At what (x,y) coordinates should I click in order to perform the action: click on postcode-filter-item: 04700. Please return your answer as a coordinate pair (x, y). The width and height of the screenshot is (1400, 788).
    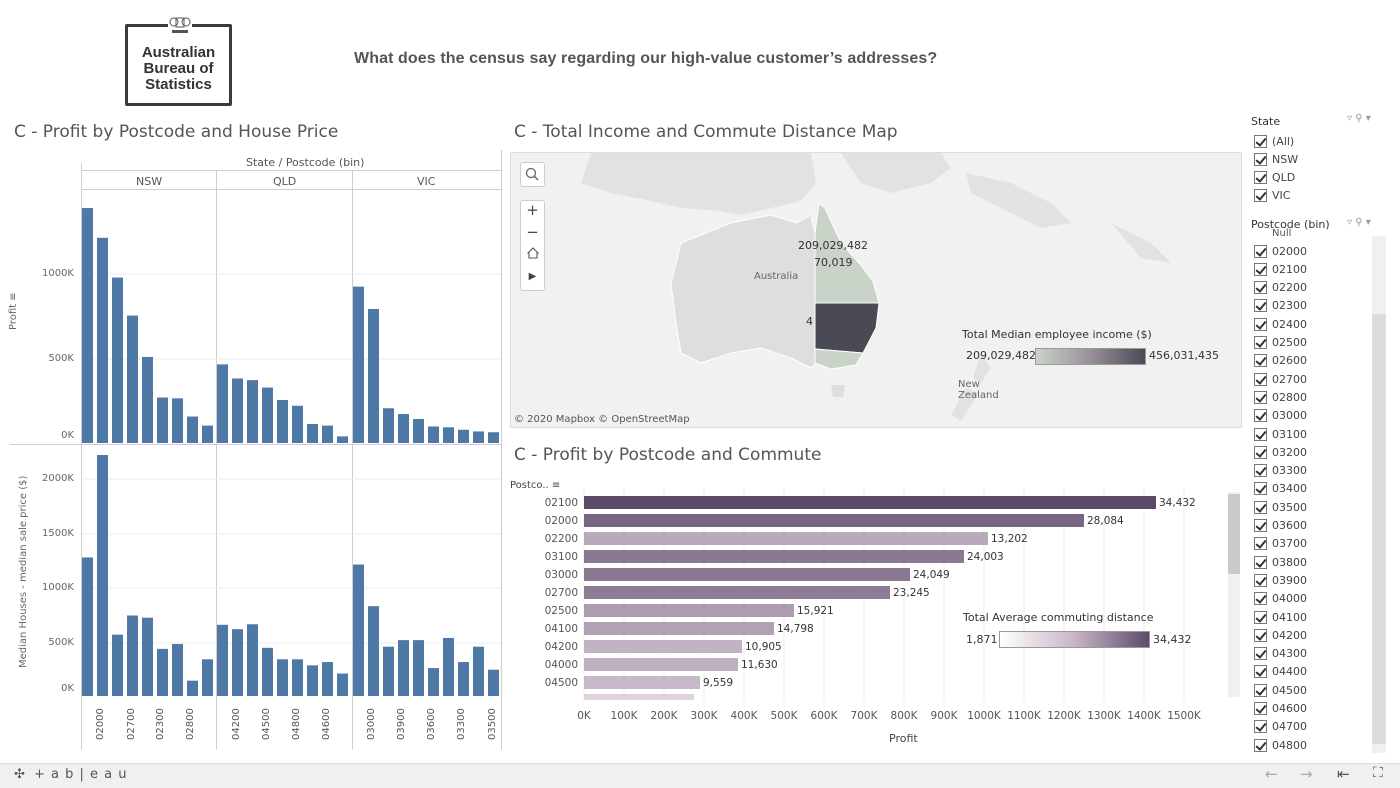
    Looking at the image, I should click on (1280, 727).